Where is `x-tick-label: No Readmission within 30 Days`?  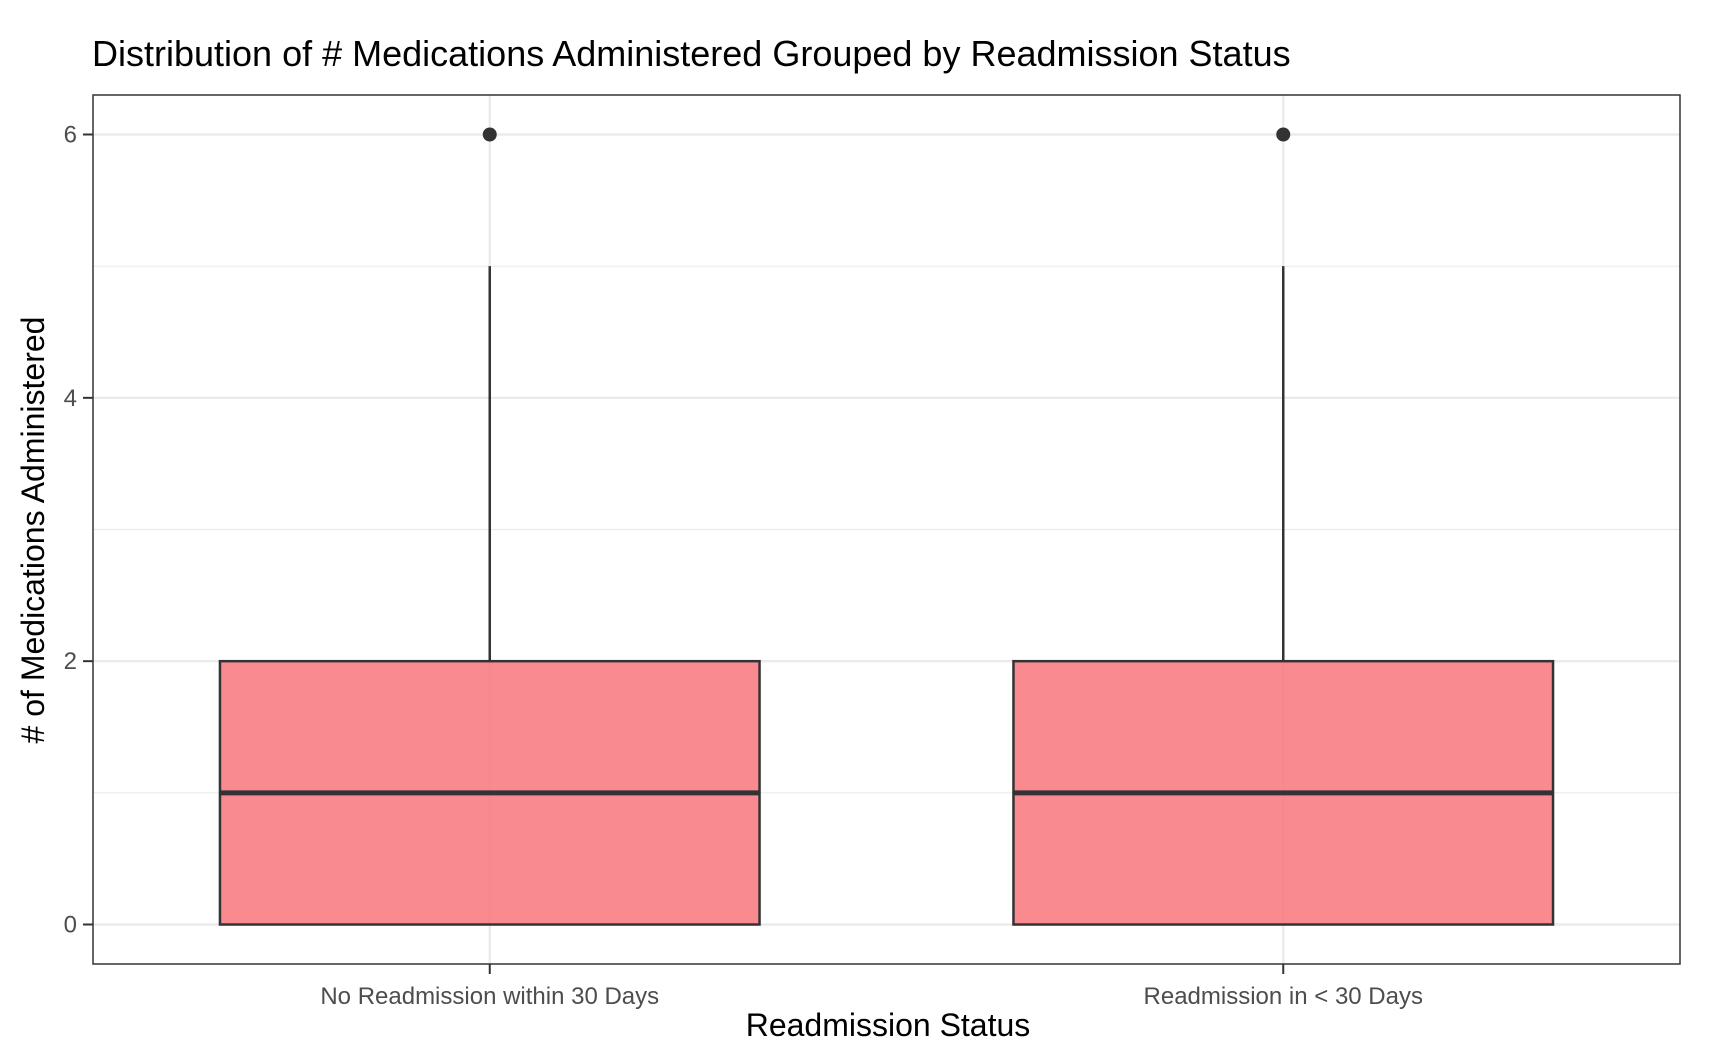 x-tick-label: No Readmission within 30 Days is located at coordinates (489, 996).